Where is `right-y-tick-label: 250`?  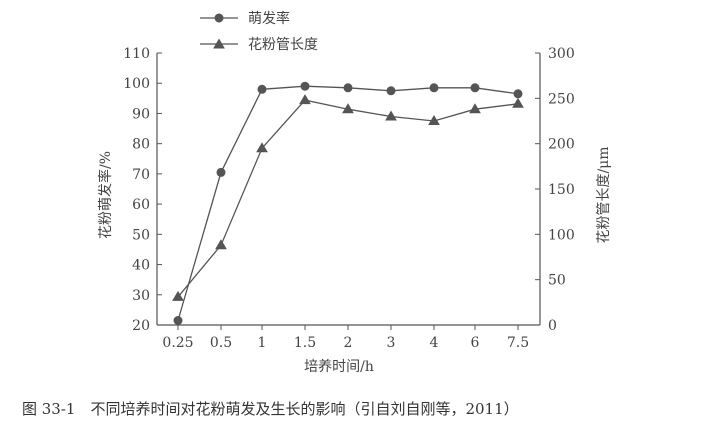 right-y-tick-label: 250 is located at coordinates (561, 99).